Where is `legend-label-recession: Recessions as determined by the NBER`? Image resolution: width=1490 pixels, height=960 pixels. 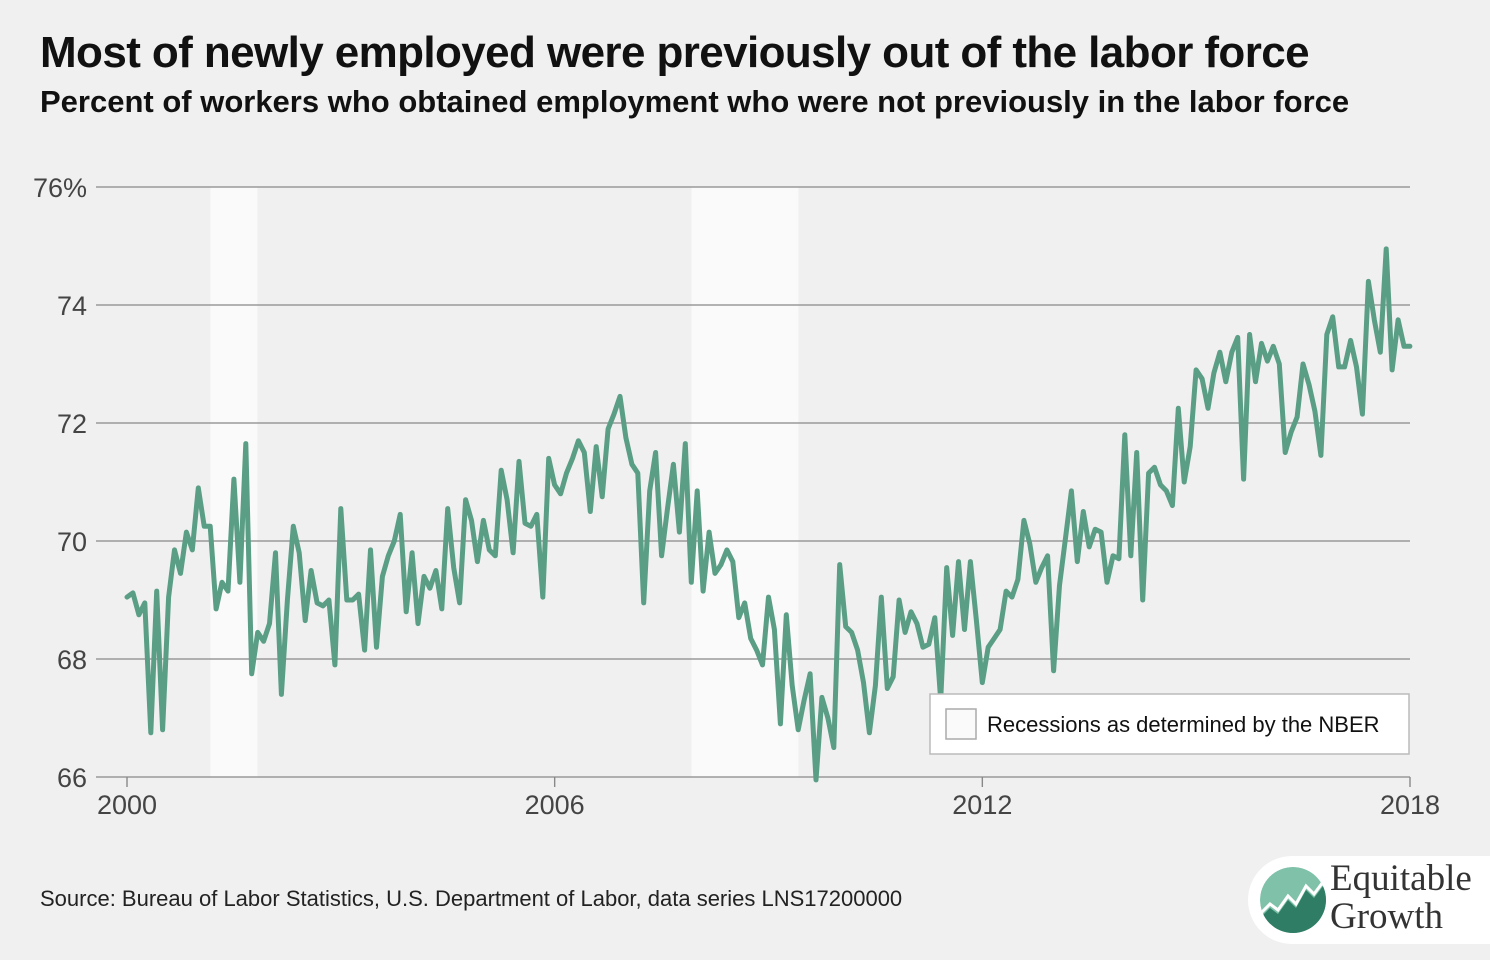 legend-label-recession: Recessions as determined by the NBER is located at coordinates (1183, 724).